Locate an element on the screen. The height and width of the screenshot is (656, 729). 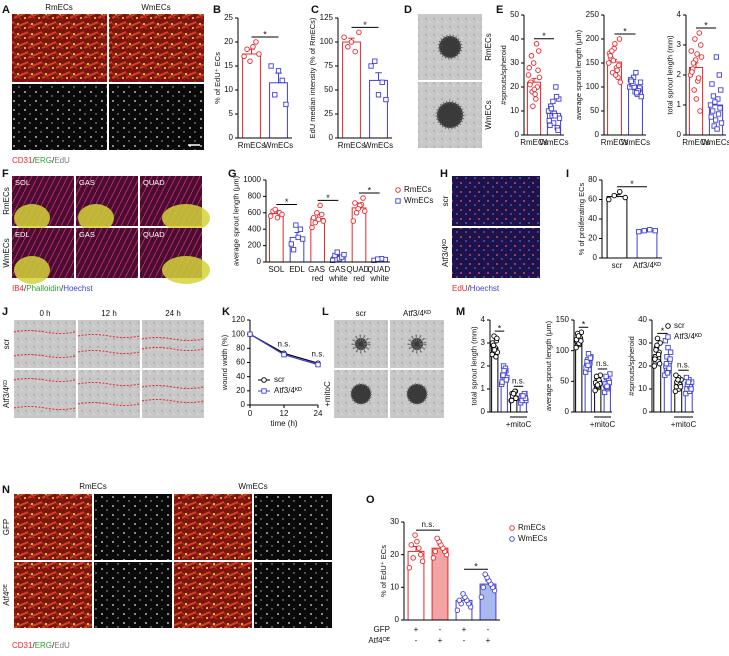
image-label: +mitoC is located at coordinates (327, 394).